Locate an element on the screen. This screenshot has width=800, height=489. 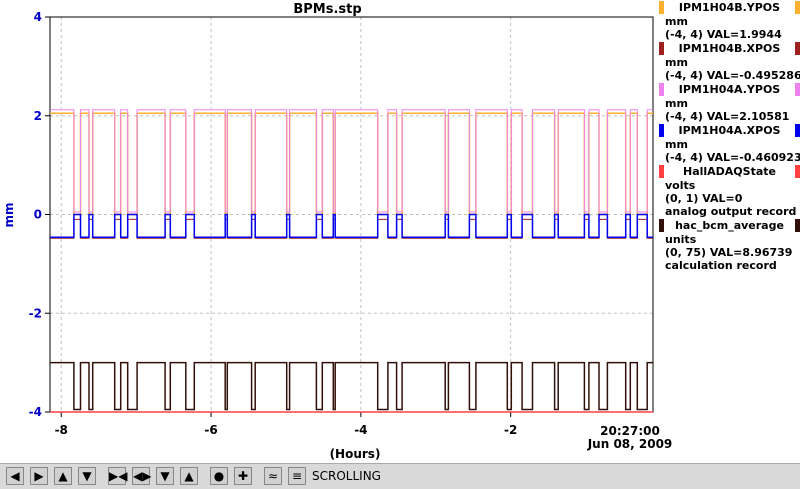
x-tick-label: -4 is located at coordinates (360, 430).